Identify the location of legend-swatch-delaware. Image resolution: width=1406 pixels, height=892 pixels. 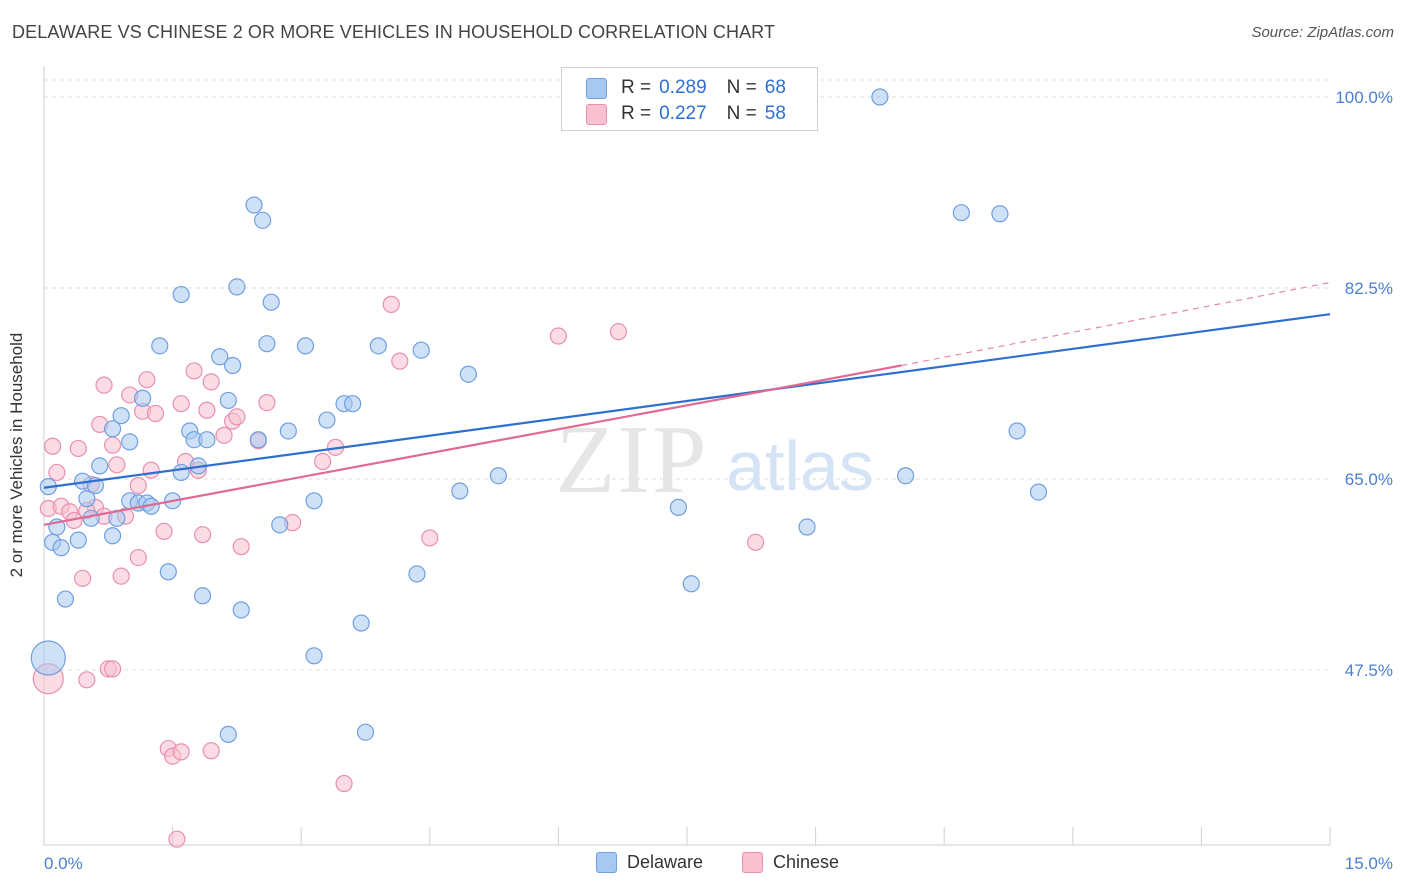
(596, 88).